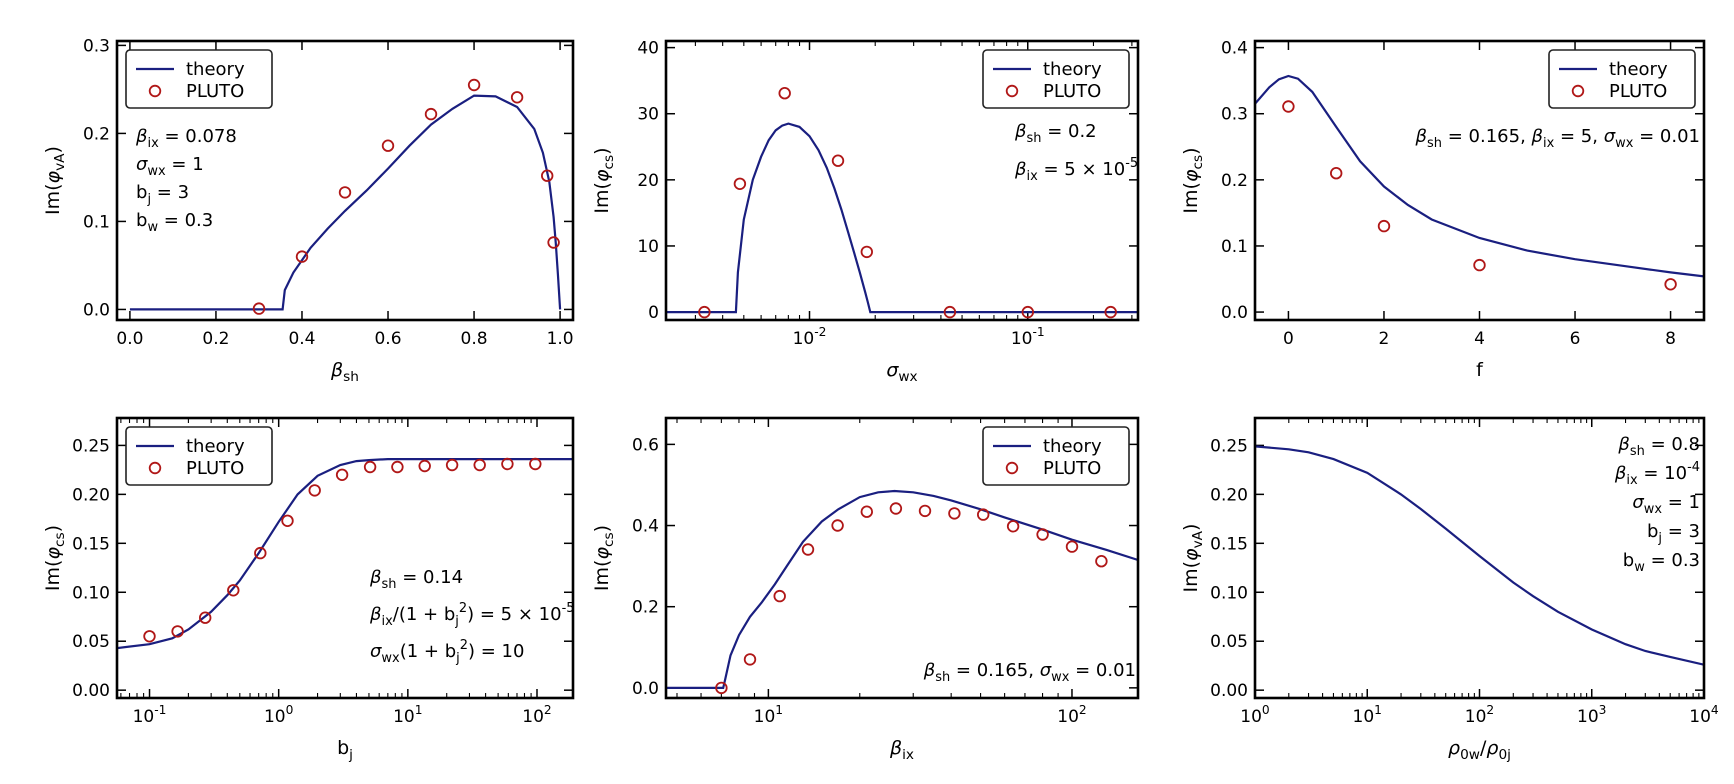 The height and width of the screenshot is (784, 1734). I want to click on x-axis-label: f, so click(1480, 370).